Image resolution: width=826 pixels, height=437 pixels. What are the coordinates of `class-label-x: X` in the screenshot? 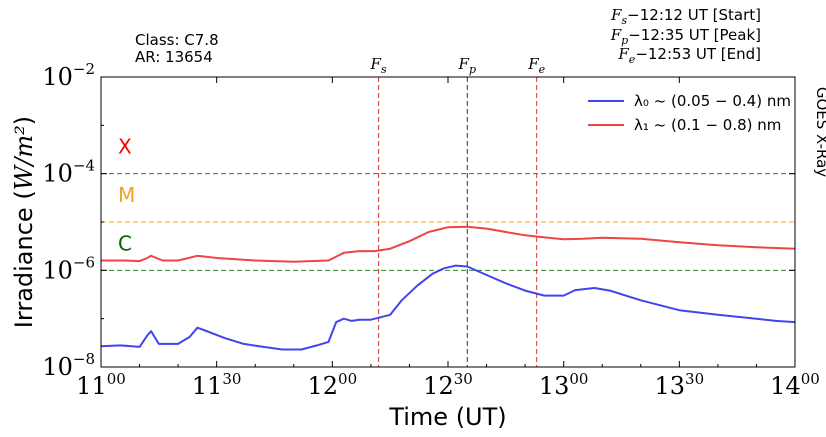 It's located at (125, 147).